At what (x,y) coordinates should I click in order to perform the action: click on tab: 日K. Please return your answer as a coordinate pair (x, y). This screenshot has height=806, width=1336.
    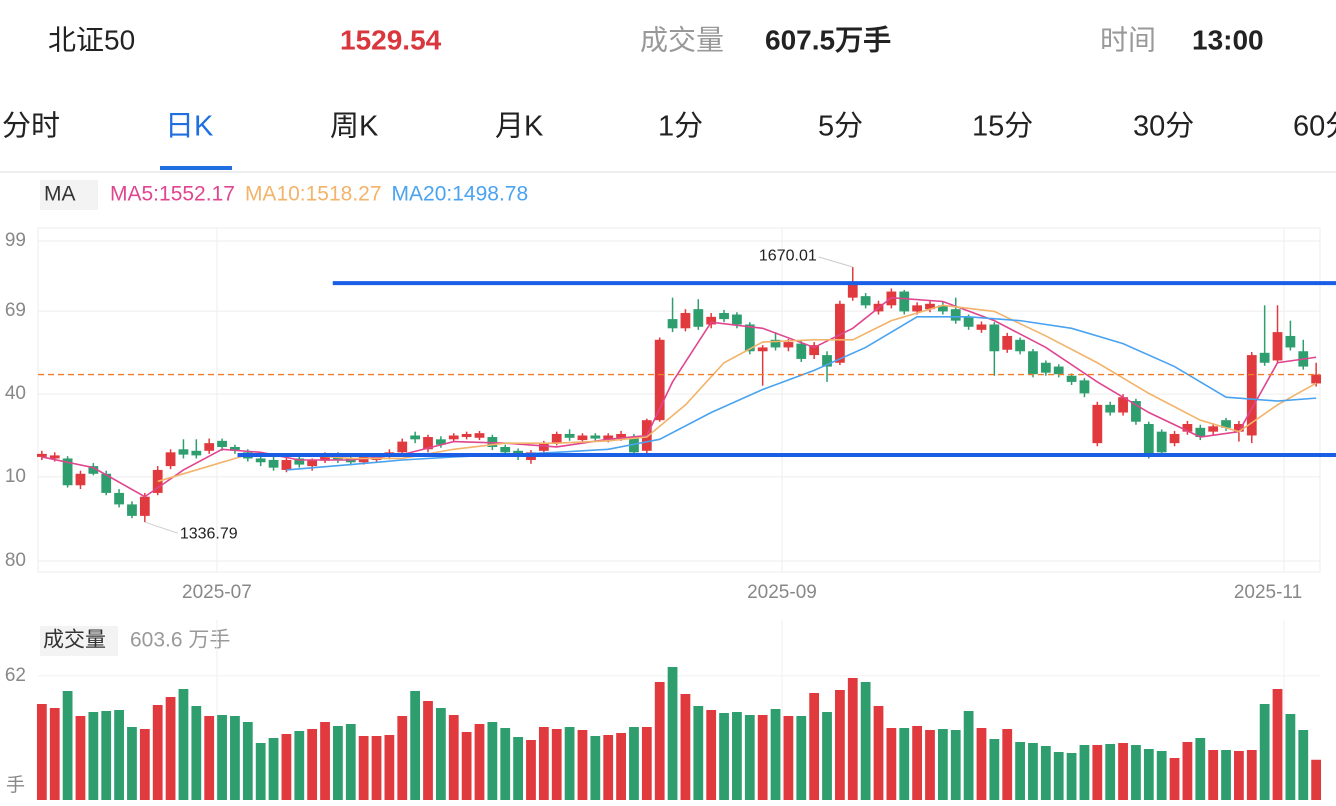
    Looking at the image, I should click on (189, 127).